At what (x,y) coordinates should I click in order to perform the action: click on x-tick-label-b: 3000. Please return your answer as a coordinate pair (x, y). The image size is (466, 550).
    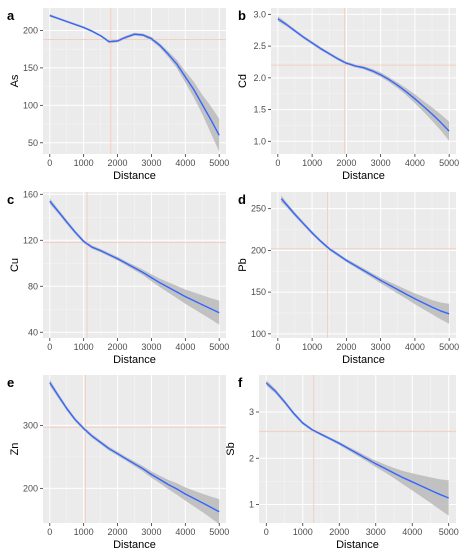
    Looking at the image, I should click on (381, 163).